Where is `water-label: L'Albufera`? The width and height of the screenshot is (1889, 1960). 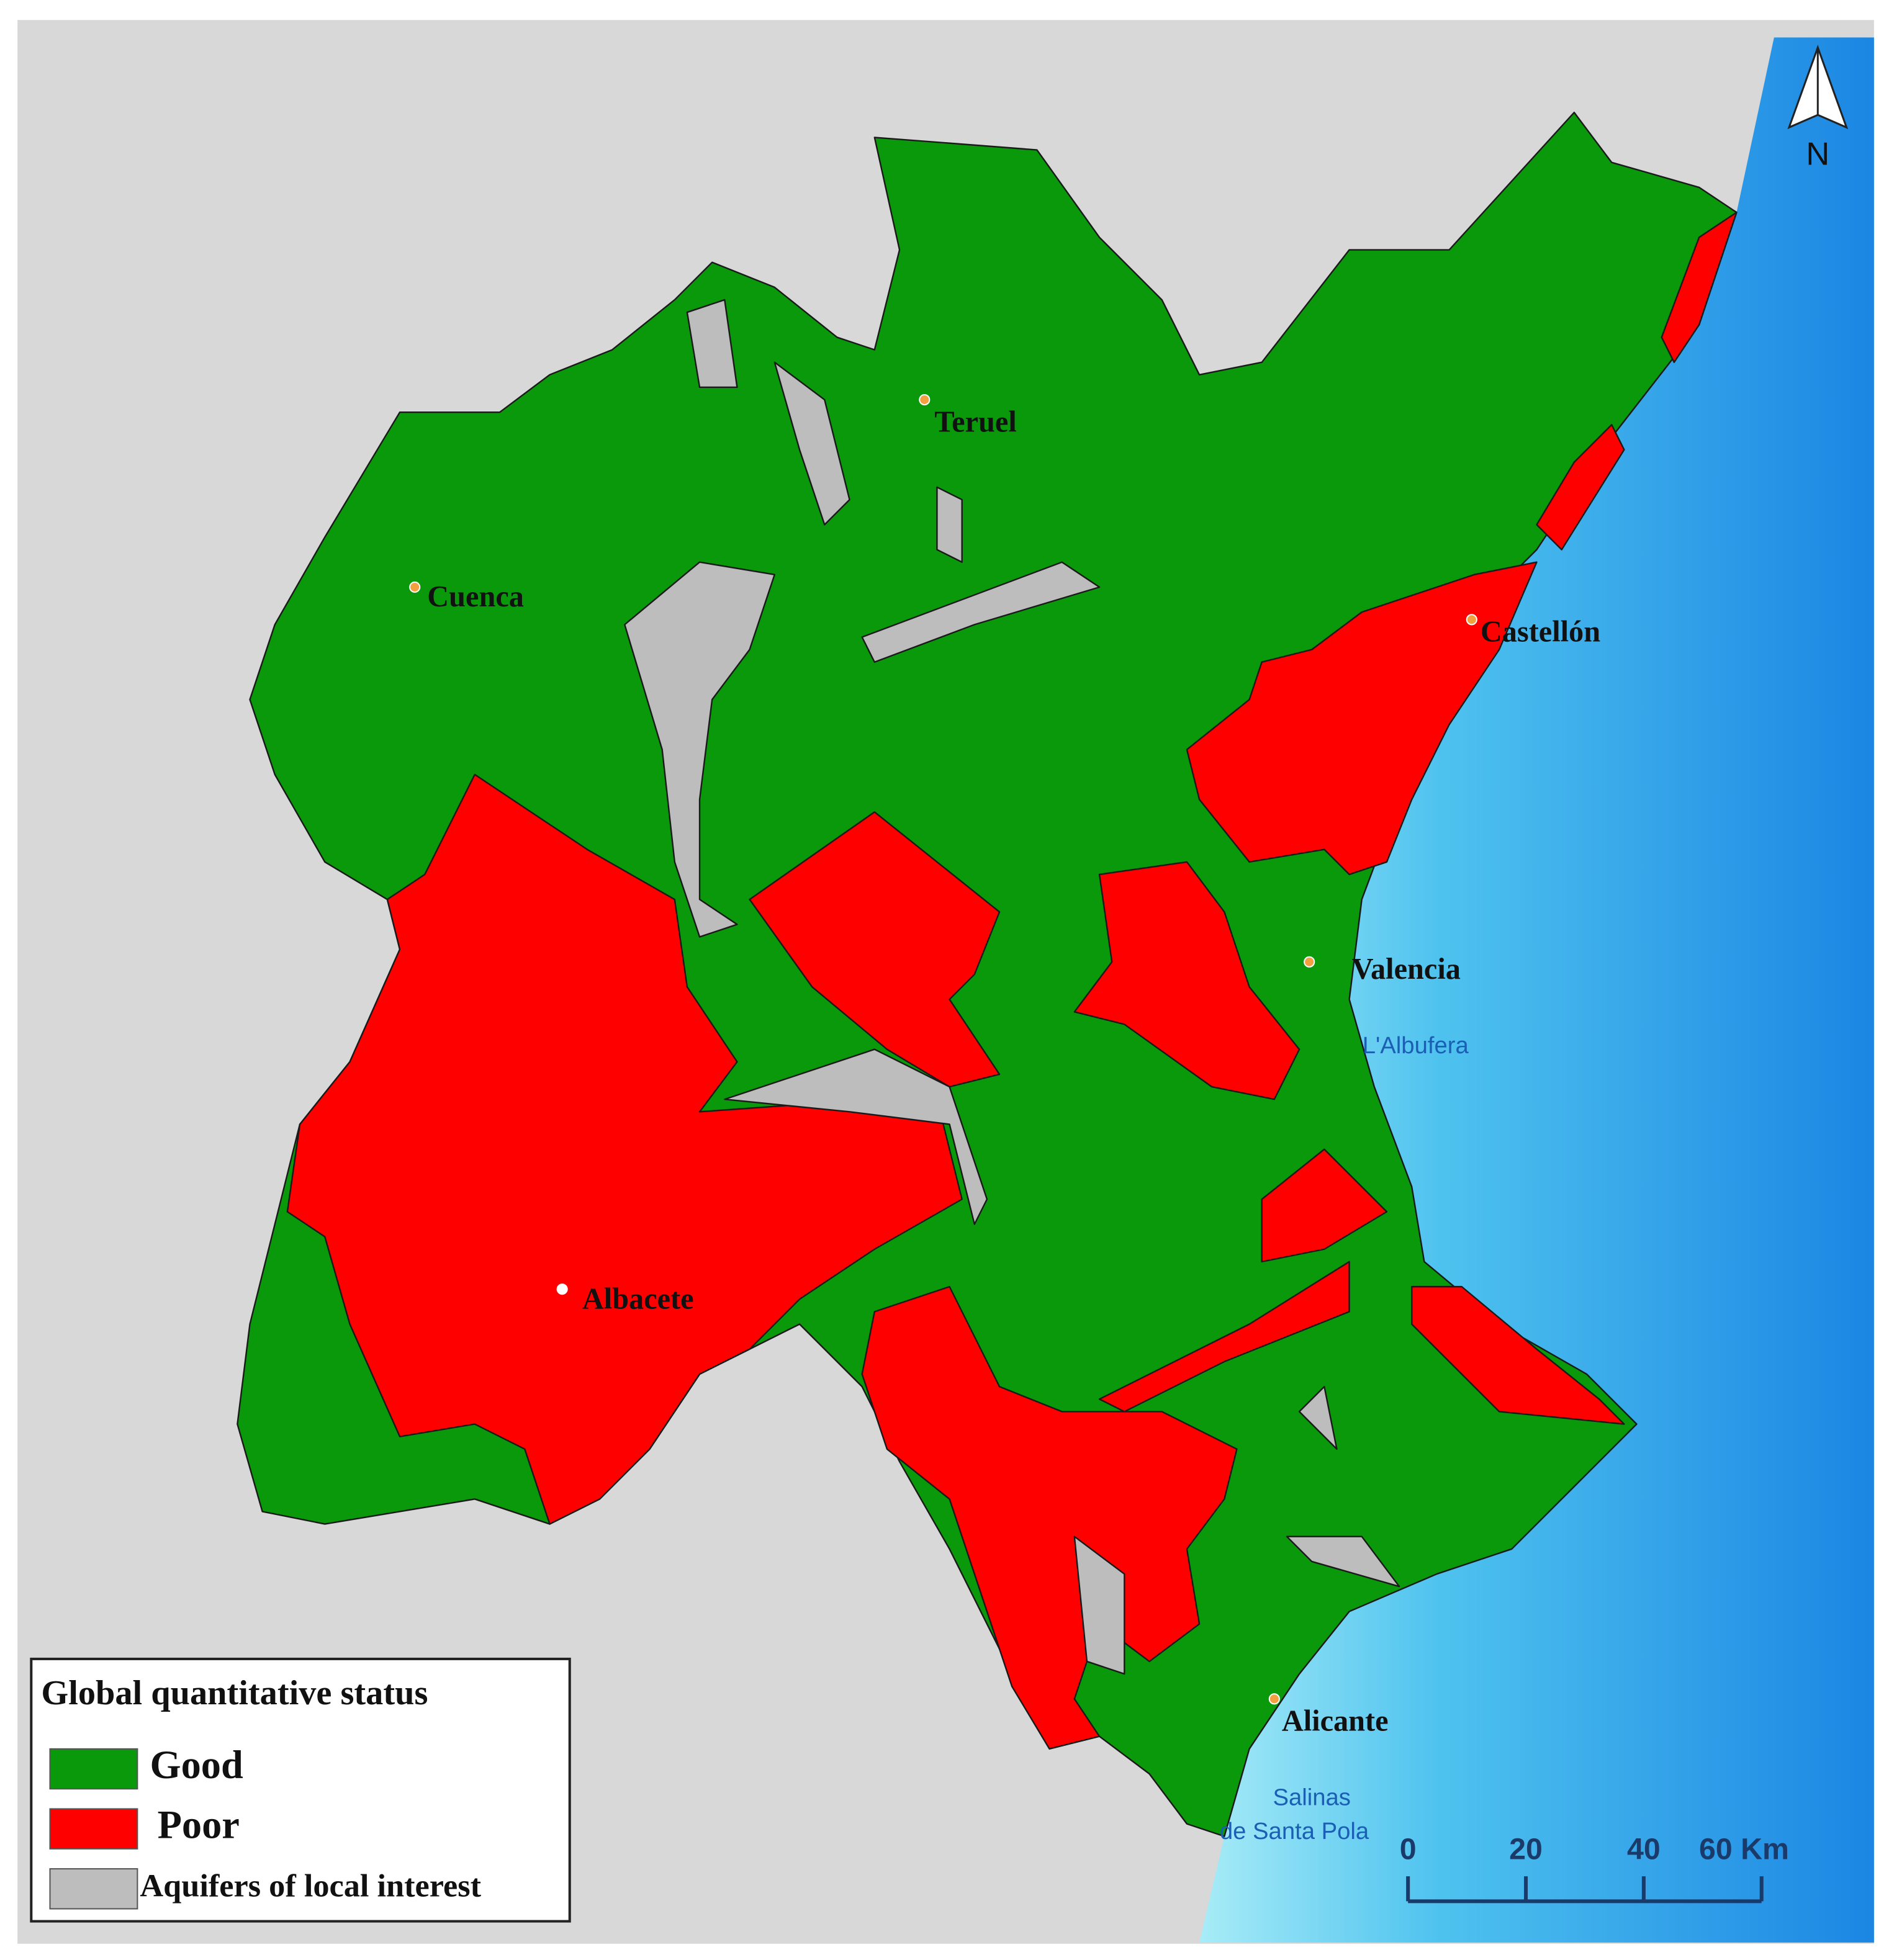 water-label: L'Albufera is located at coordinates (1416, 1045).